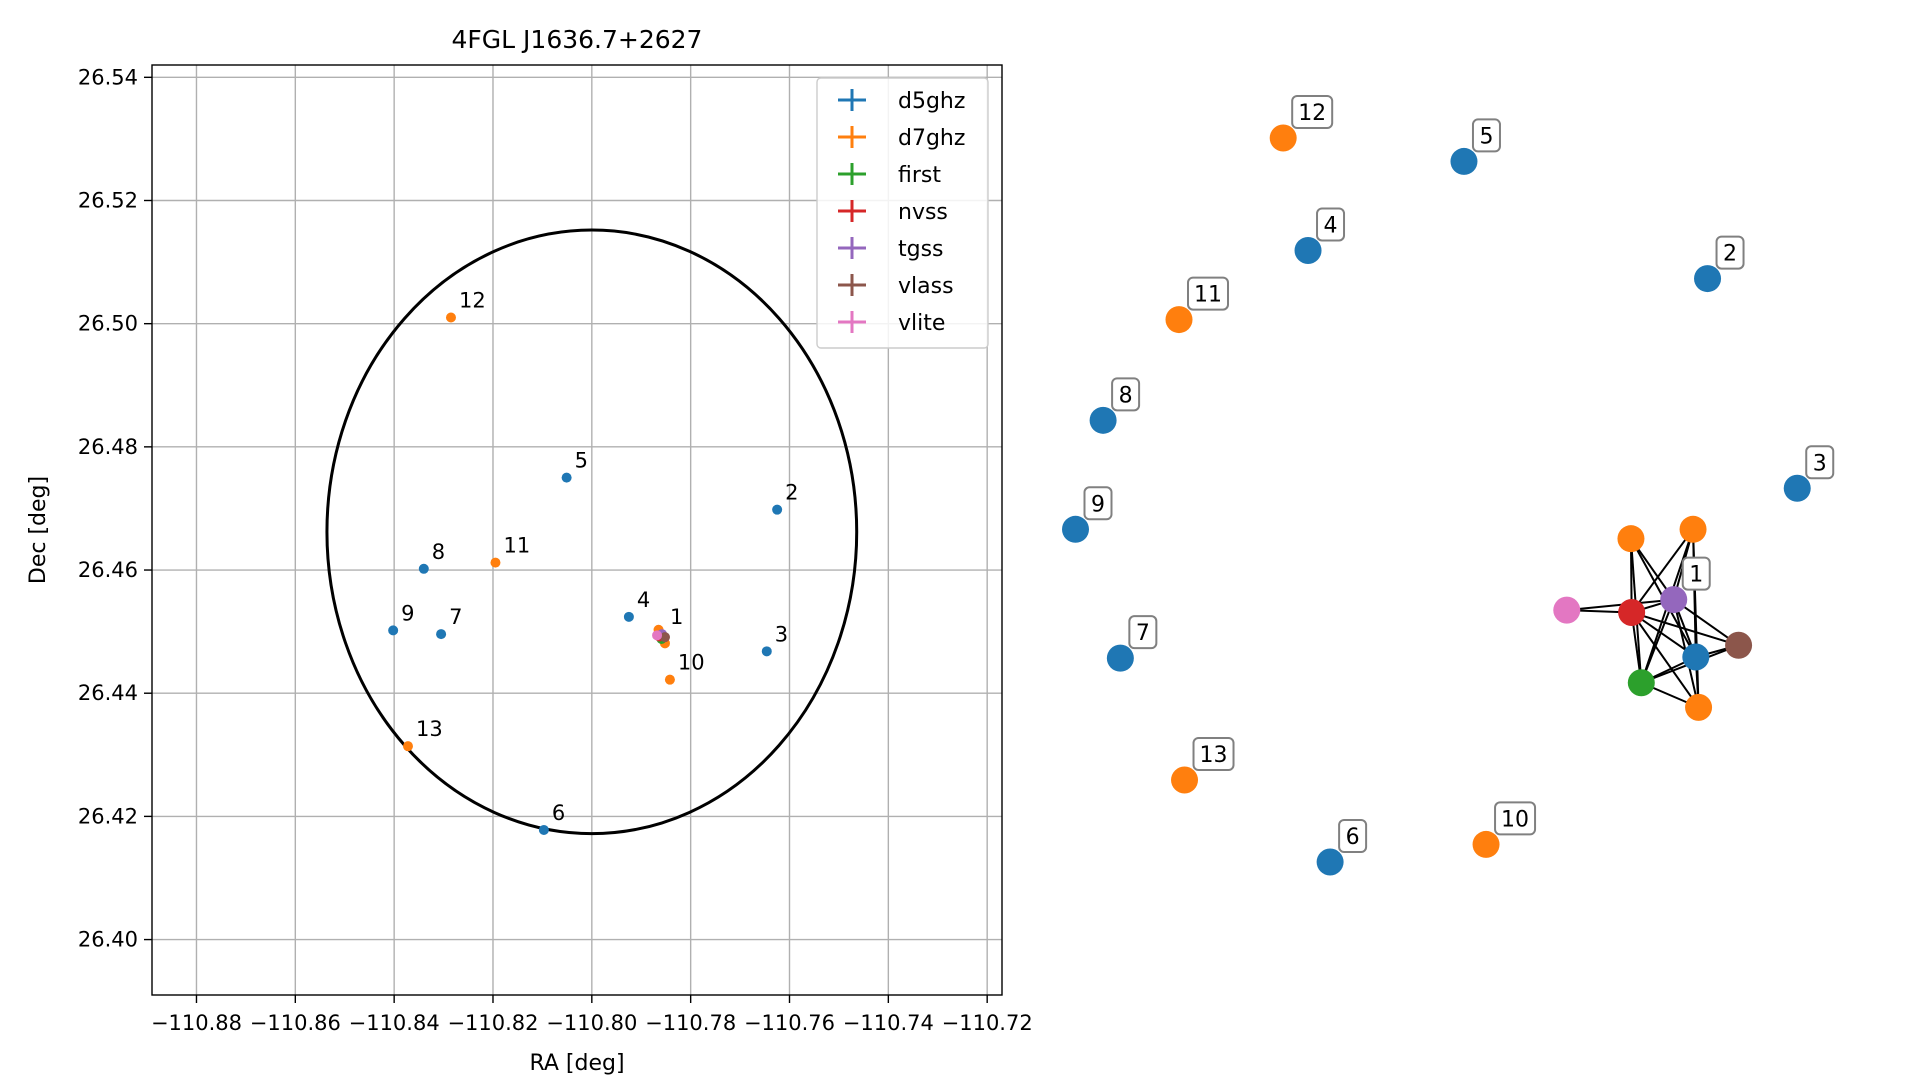 Image resolution: width=1919 pixels, height=1080 pixels. I want to click on x-tick-label: −110.72, so click(987, 1023).